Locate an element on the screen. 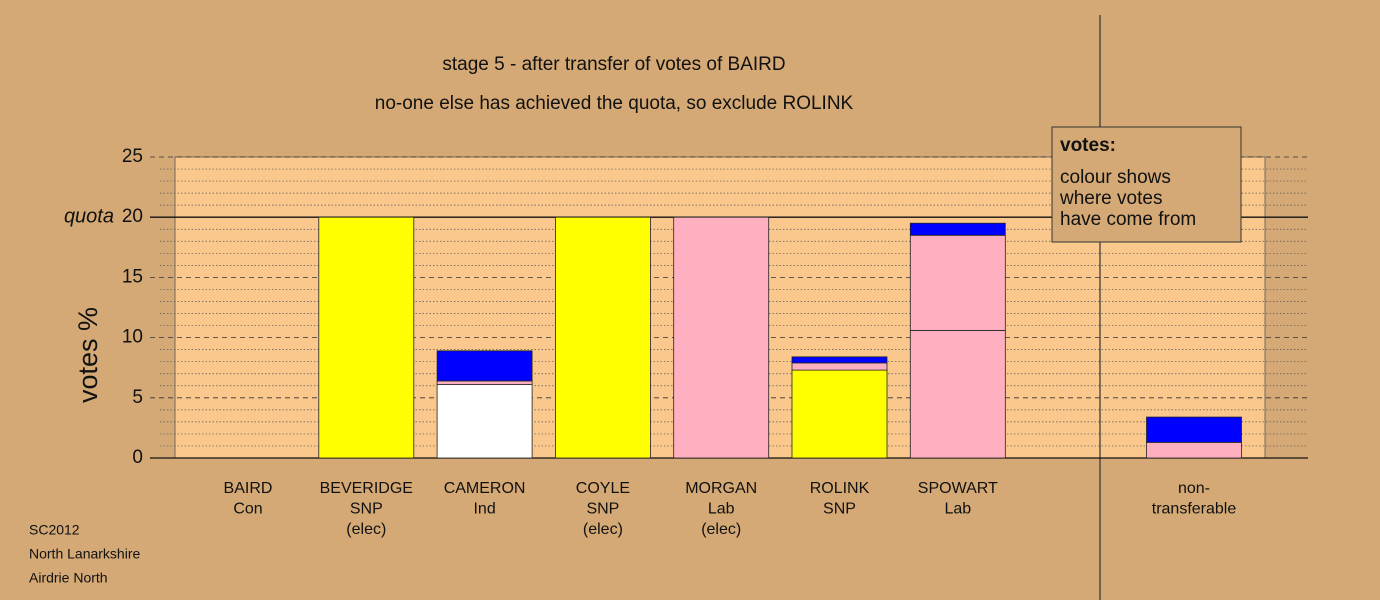 The height and width of the screenshot is (600, 1380). y-axis-label: votes % is located at coordinates (88, 355).